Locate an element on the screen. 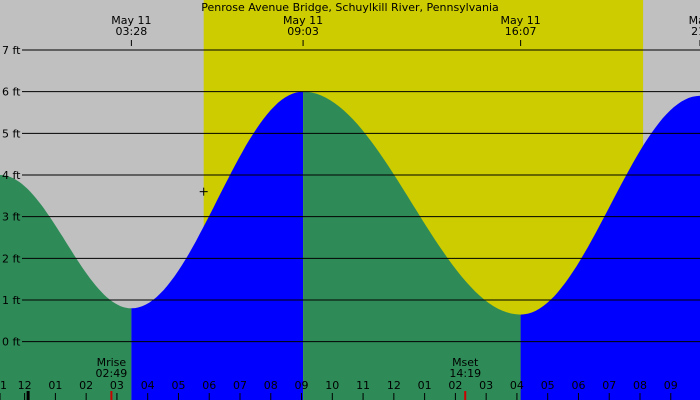  tide-event-time: 03:28 is located at coordinates (132, 31).